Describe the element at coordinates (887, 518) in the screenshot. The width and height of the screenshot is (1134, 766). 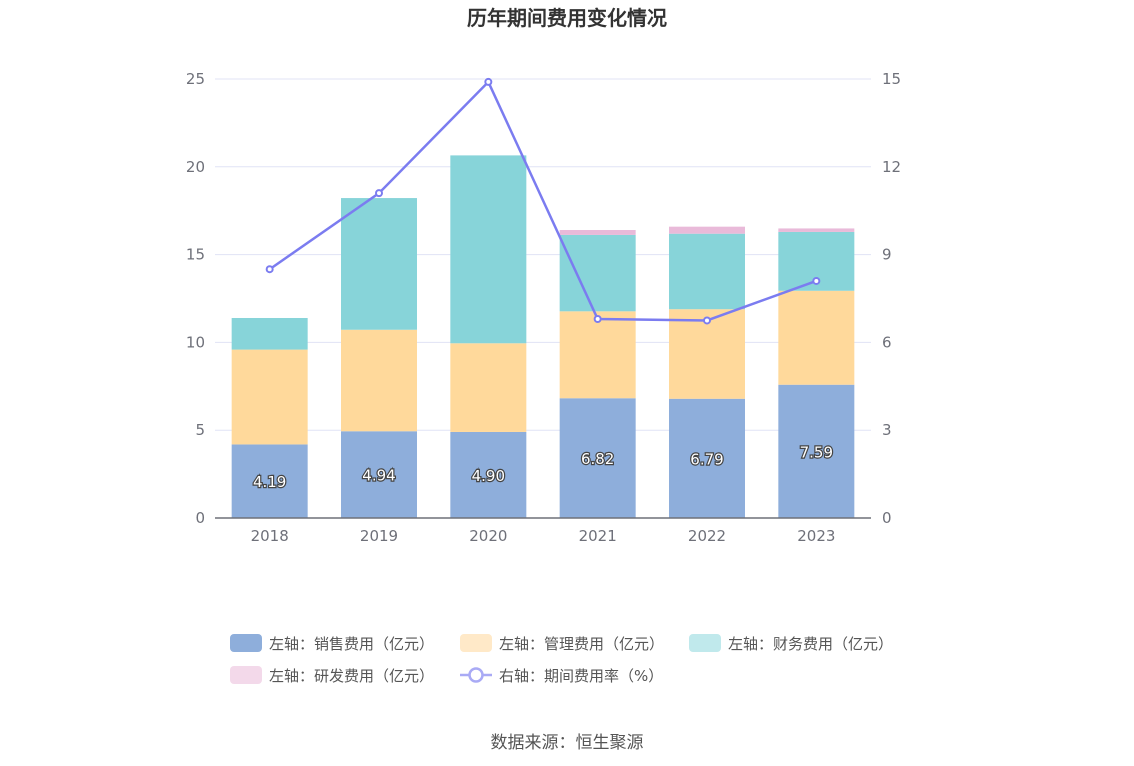
I see `right-tick-label: 0` at that location.